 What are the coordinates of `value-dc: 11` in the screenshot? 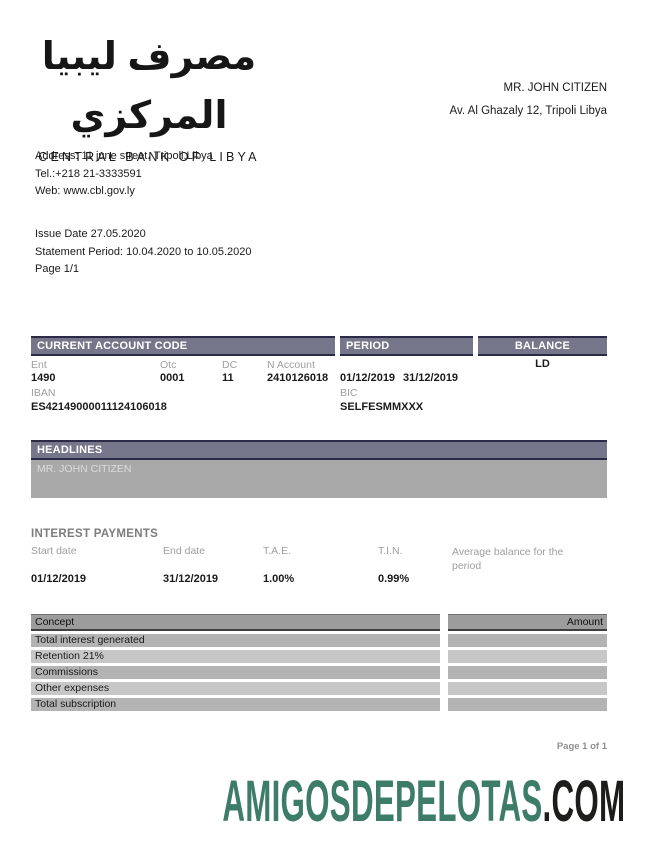 It's located at (228, 378).